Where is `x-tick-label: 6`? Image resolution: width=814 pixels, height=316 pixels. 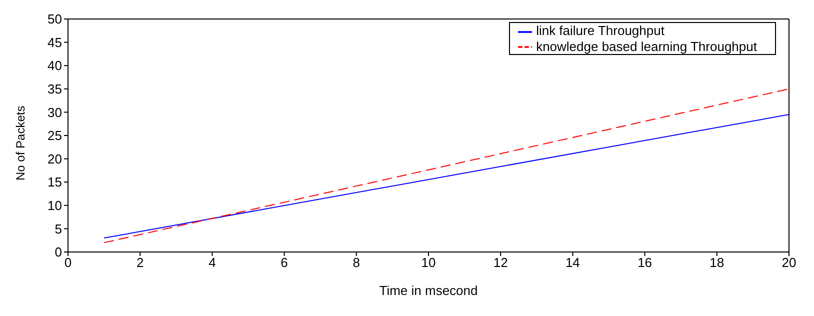 x-tick-label: 6 is located at coordinates (284, 262).